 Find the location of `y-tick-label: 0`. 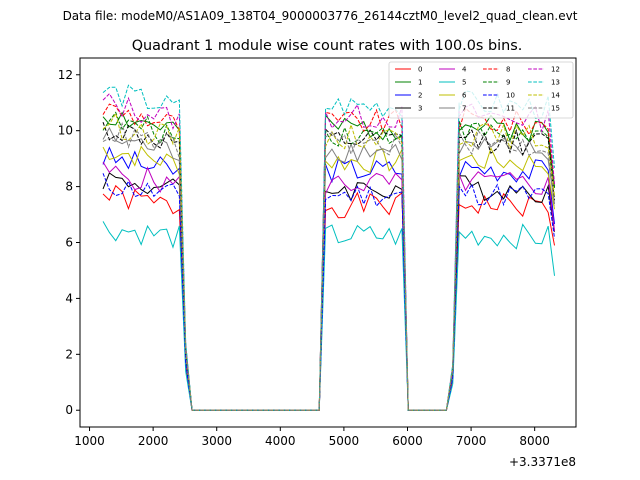

y-tick-label: 0 is located at coordinates (69, 410).